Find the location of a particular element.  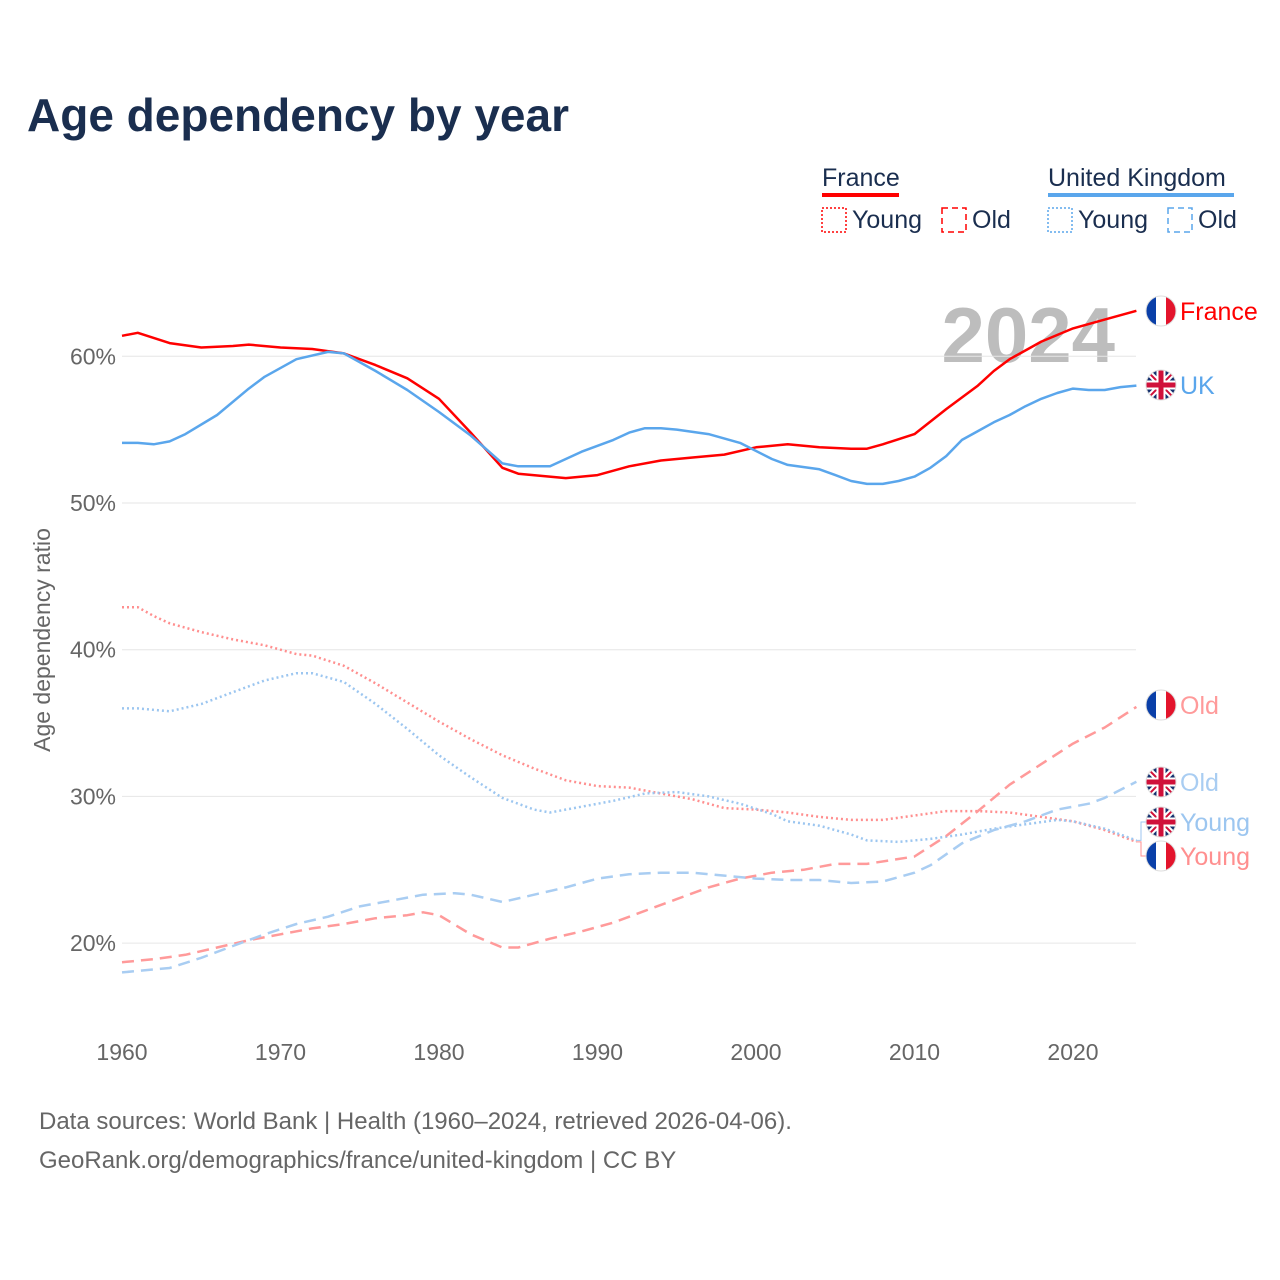

series-line-france-young is located at coordinates (629, 724).